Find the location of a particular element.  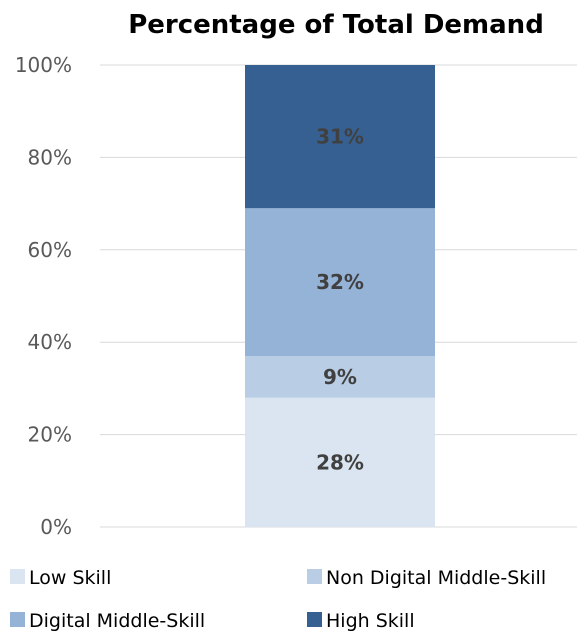

bar-segment-low-skill is located at coordinates (340, 462).